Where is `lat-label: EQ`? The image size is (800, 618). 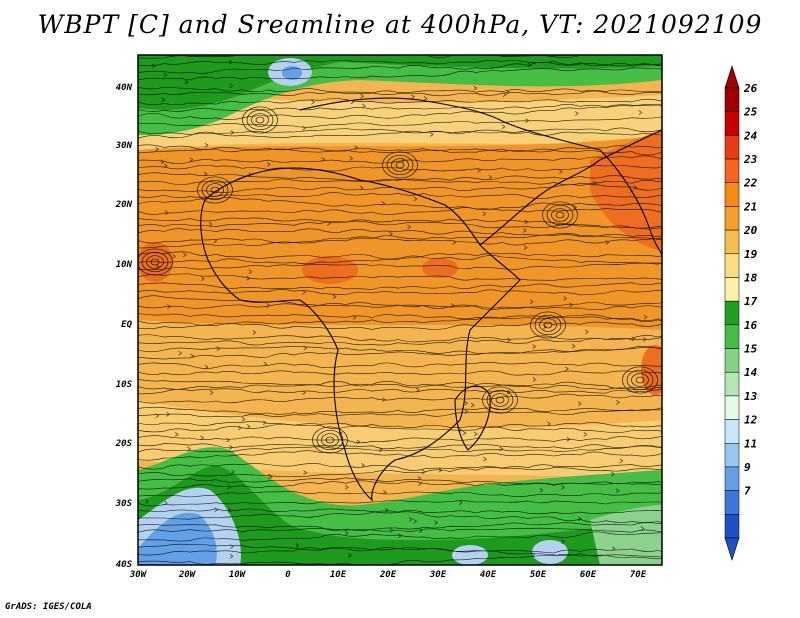 lat-label: EQ is located at coordinates (126, 325).